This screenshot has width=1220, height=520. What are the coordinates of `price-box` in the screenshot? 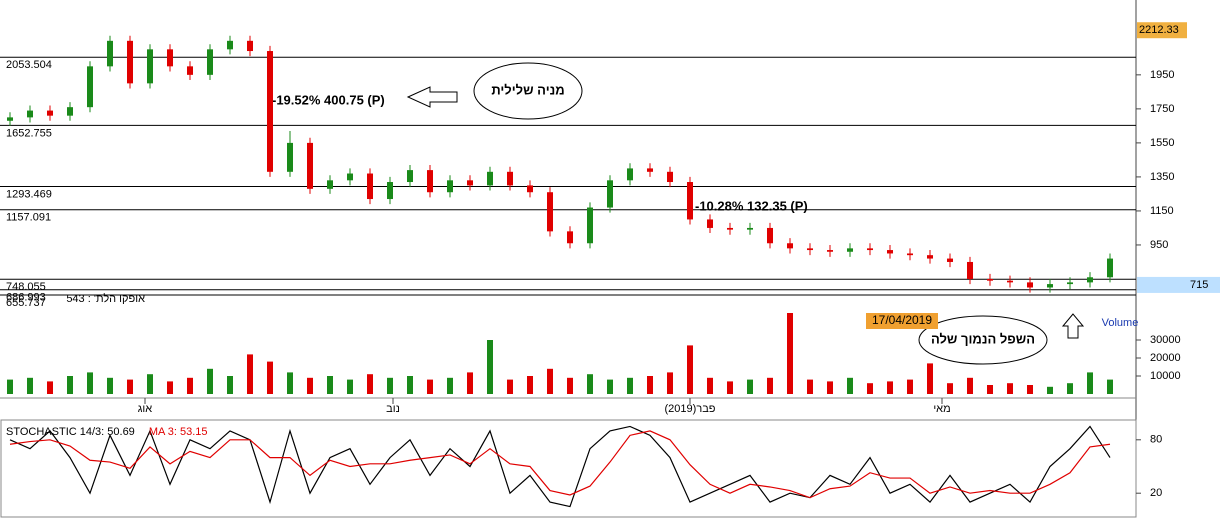 It's located at (1162, 30).